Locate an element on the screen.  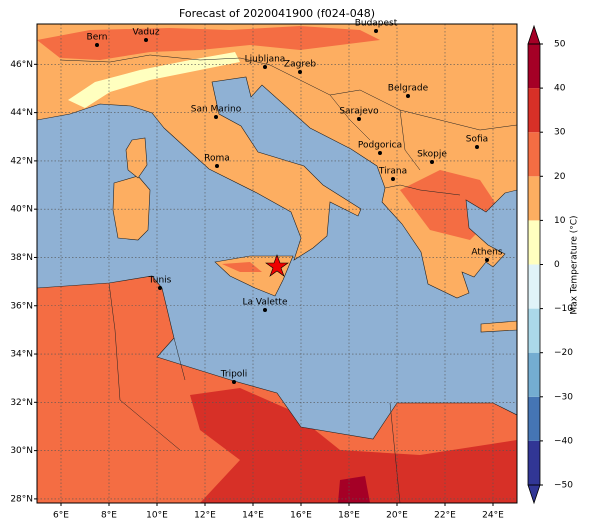
colorbar-tick-label: −50 is located at coordinates (563, 486).